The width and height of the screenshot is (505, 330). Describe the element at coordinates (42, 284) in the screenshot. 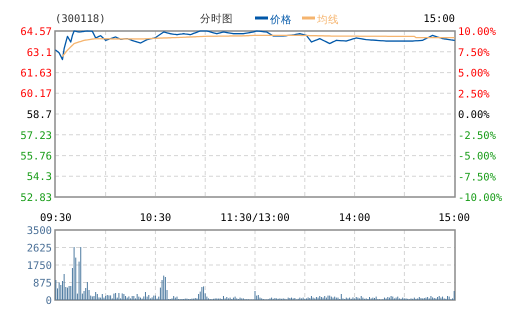

I see `y-tick-label: 875` at that location.